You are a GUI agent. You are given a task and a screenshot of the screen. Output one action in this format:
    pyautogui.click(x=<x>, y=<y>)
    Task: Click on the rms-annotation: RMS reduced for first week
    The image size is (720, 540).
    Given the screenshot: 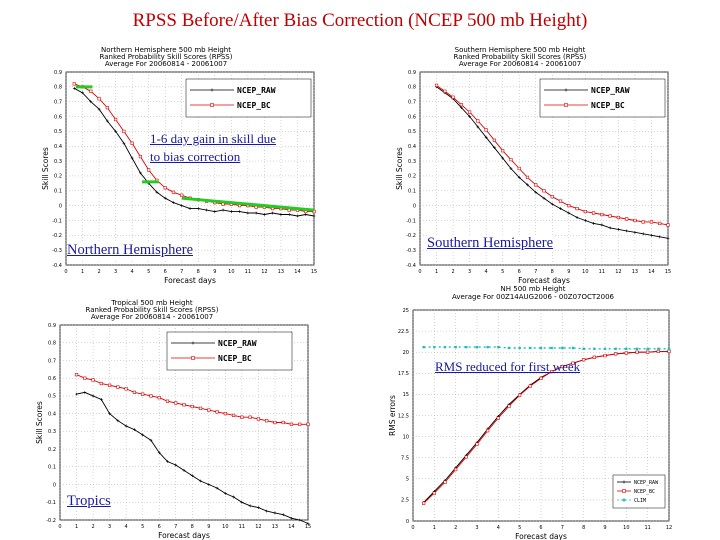 What is the action you would take?
    pyautogui.click(x=508, y=366)
    